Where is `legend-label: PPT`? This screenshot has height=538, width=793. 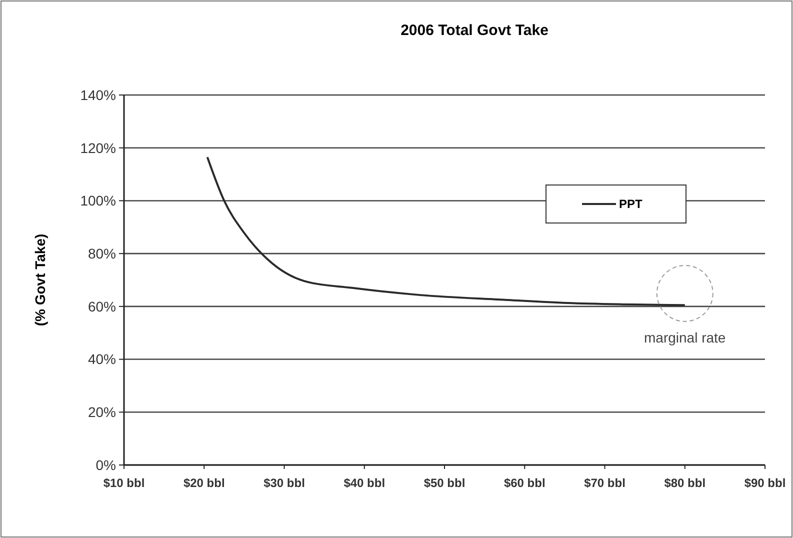 legend-label: PPT is located at coordinates (631, 204).